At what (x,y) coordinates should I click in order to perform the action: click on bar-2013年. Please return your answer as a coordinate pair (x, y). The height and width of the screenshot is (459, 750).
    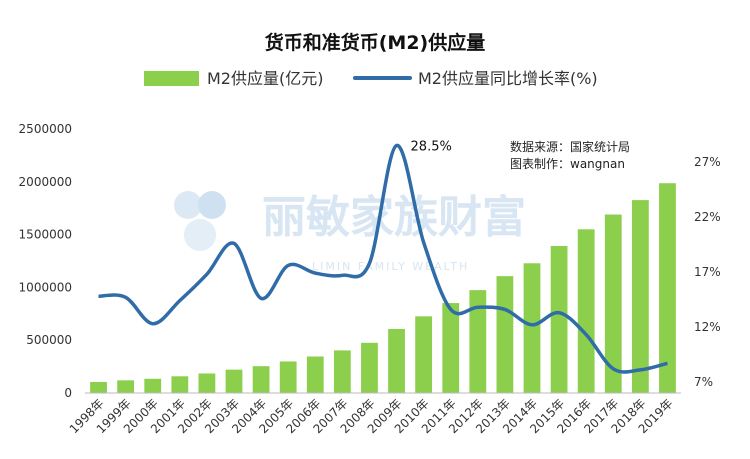
    Looking at the image, I should click on (505, 334).